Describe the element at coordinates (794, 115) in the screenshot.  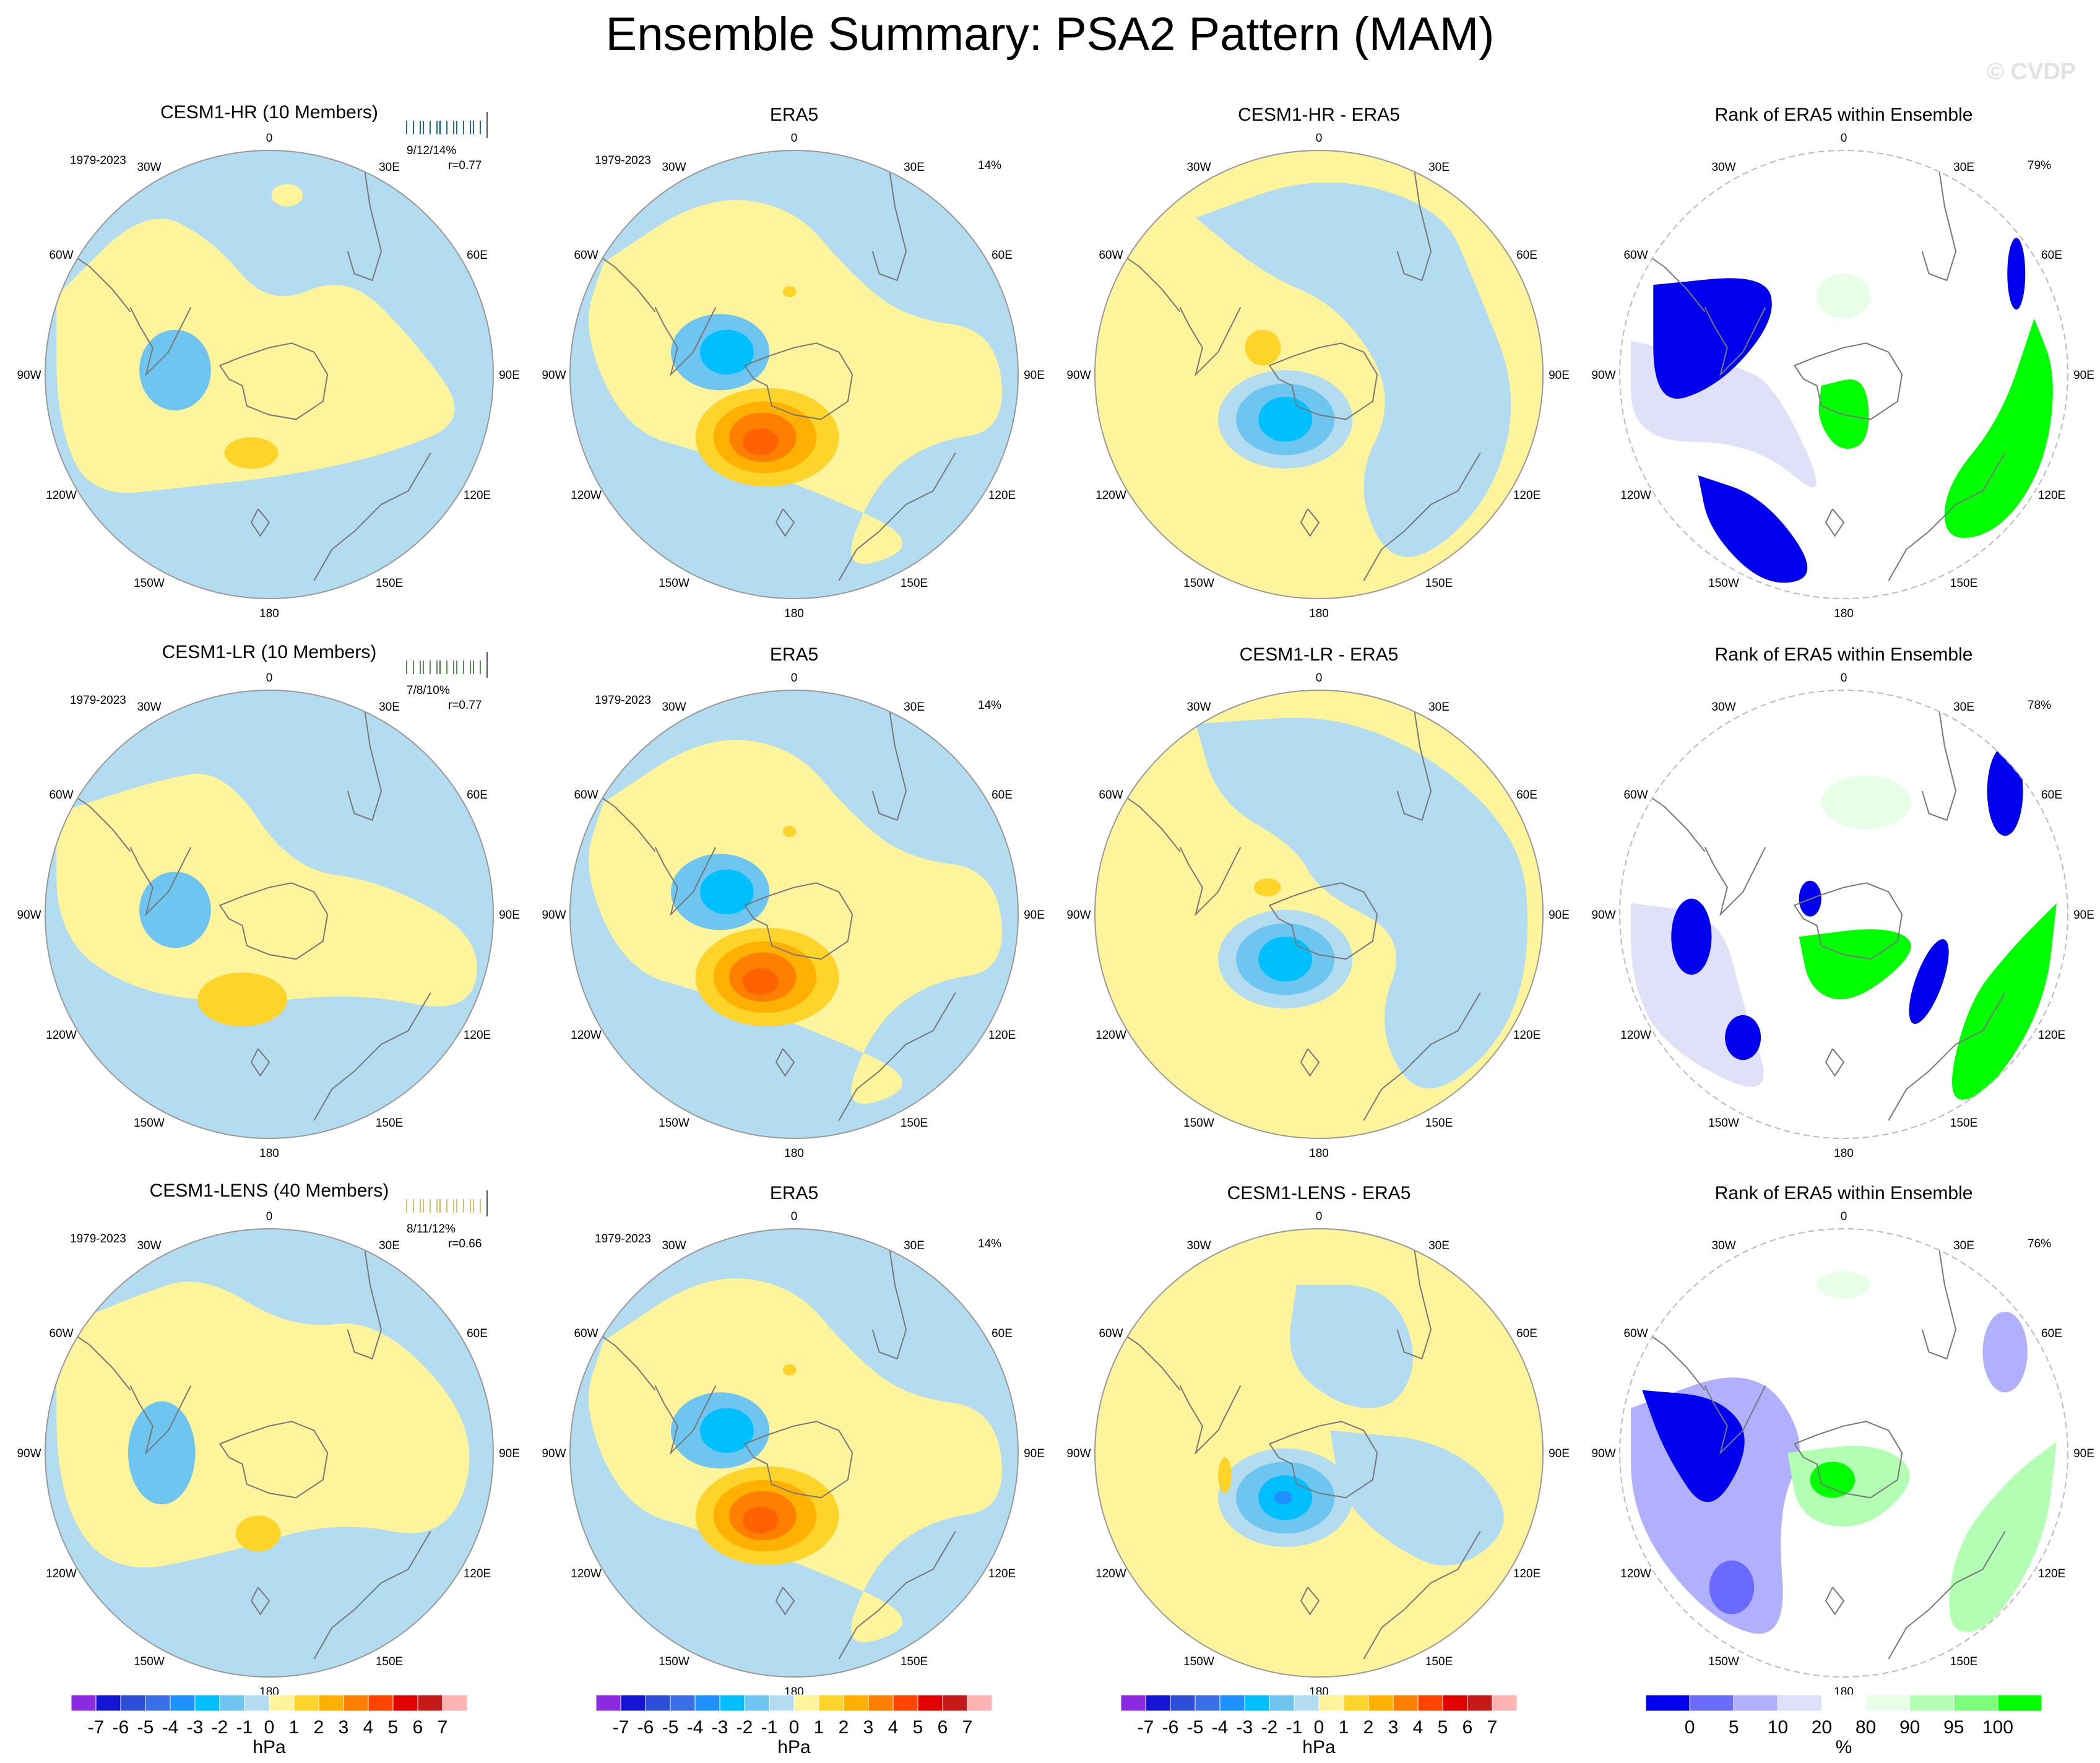
I see `obs-title: ERA5` at that location.